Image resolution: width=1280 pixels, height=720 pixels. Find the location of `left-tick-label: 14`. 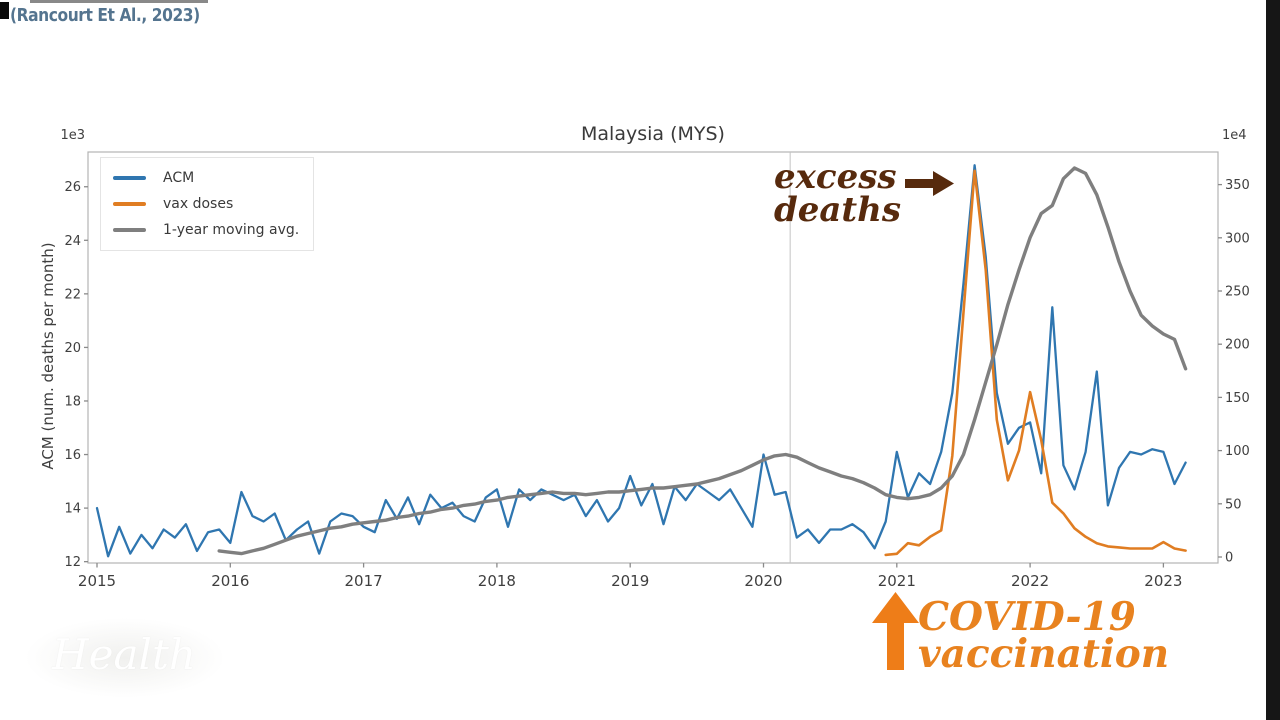

left-tick-label: 14 is located at coordinates (72, 509).